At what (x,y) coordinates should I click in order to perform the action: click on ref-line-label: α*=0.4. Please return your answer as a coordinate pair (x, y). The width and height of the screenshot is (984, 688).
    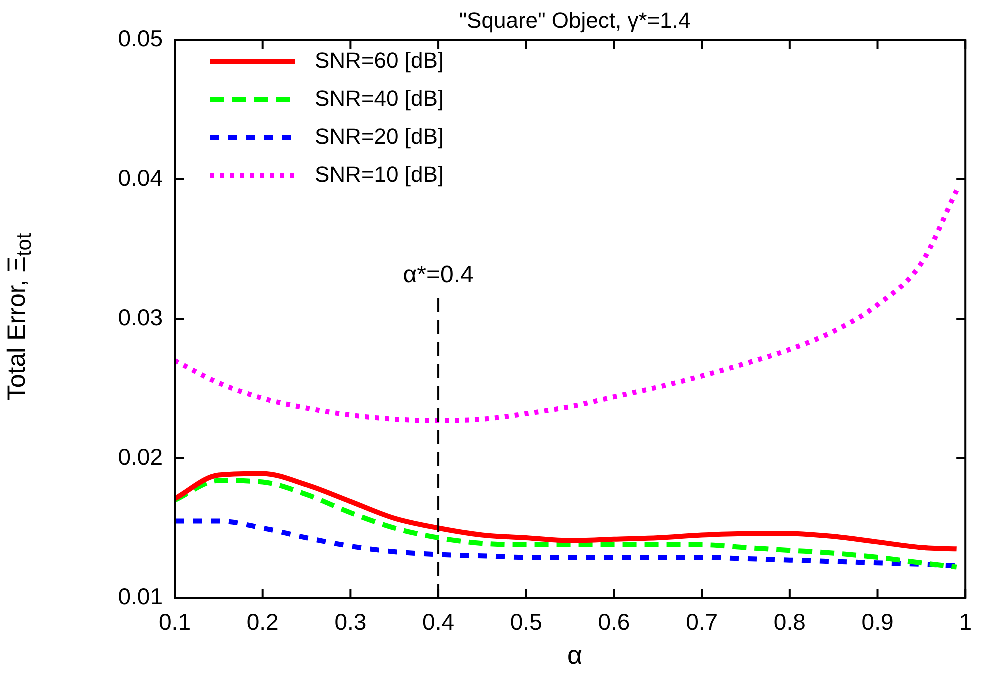
    Looking at the image, I should click on (438, 275).